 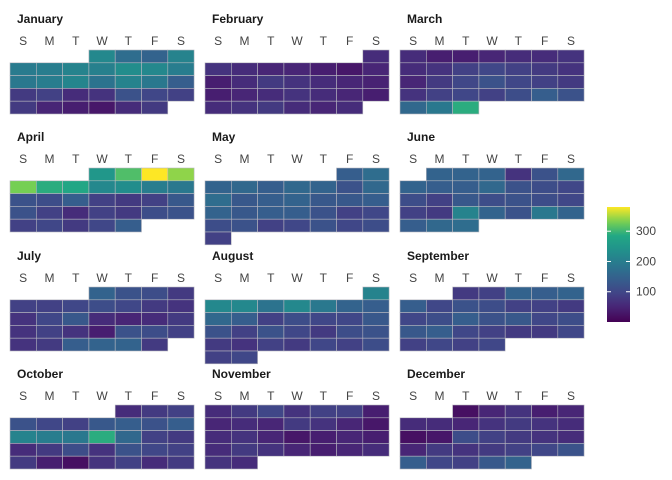 What do you see at coordinates (646, 261) in the screenshot?
I see `colorbar-tick-label: 200` at bounding box center [646, 261].